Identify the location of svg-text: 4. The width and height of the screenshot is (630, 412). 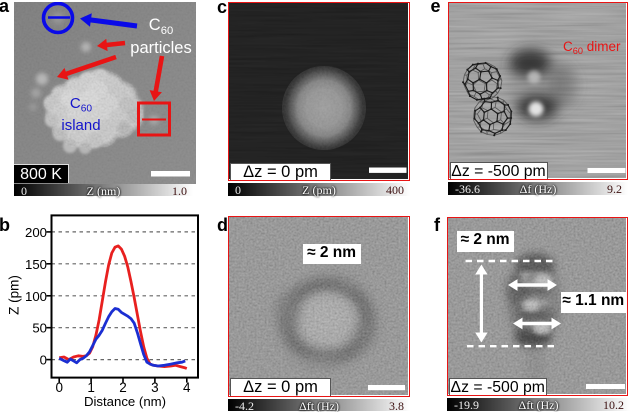
(187, 387).